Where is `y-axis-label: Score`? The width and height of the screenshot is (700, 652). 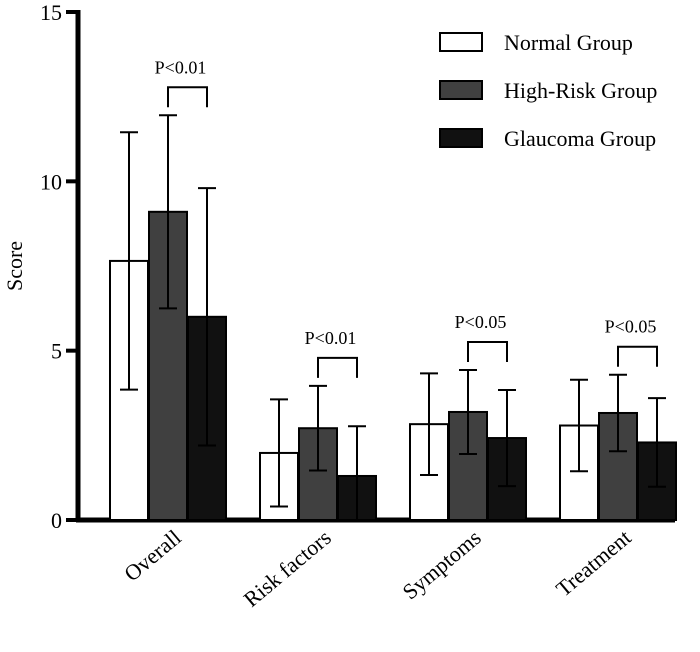
y-axis-label: Score is located at coordinates (14, 266).